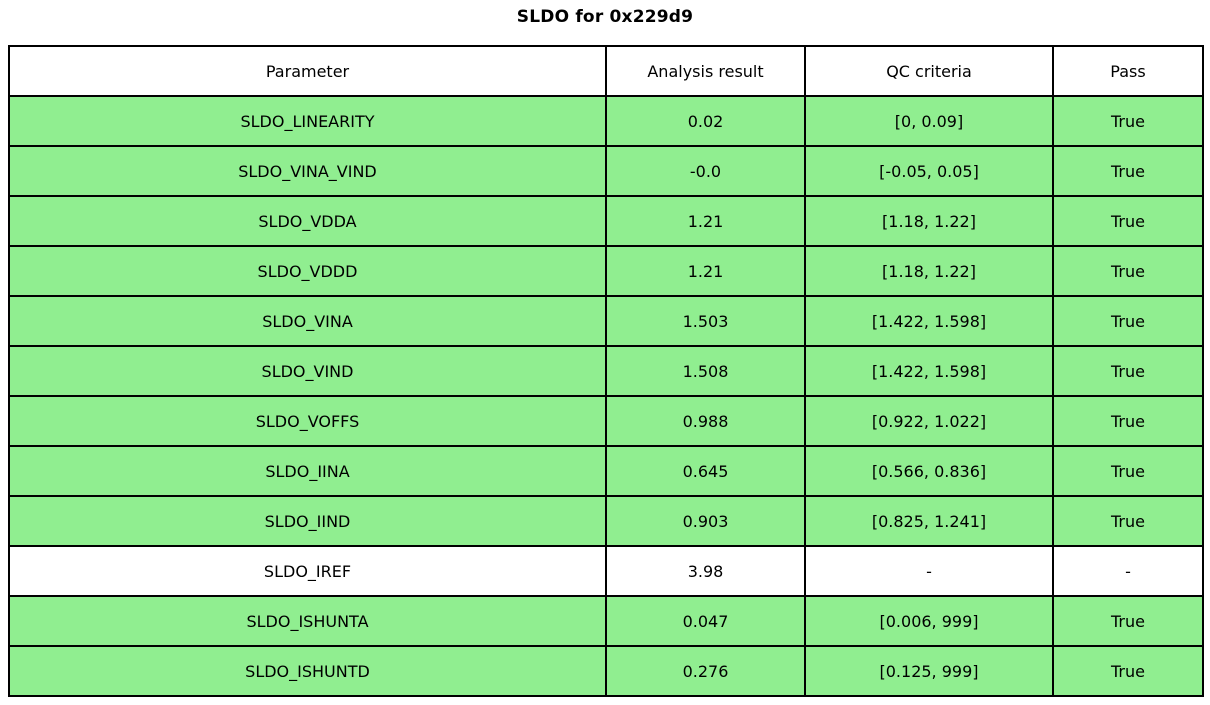  Describe the element at coordinates (929, 121) in the screenshot. I see `cell-qc-criteria: [0, 0.09]` at that location.